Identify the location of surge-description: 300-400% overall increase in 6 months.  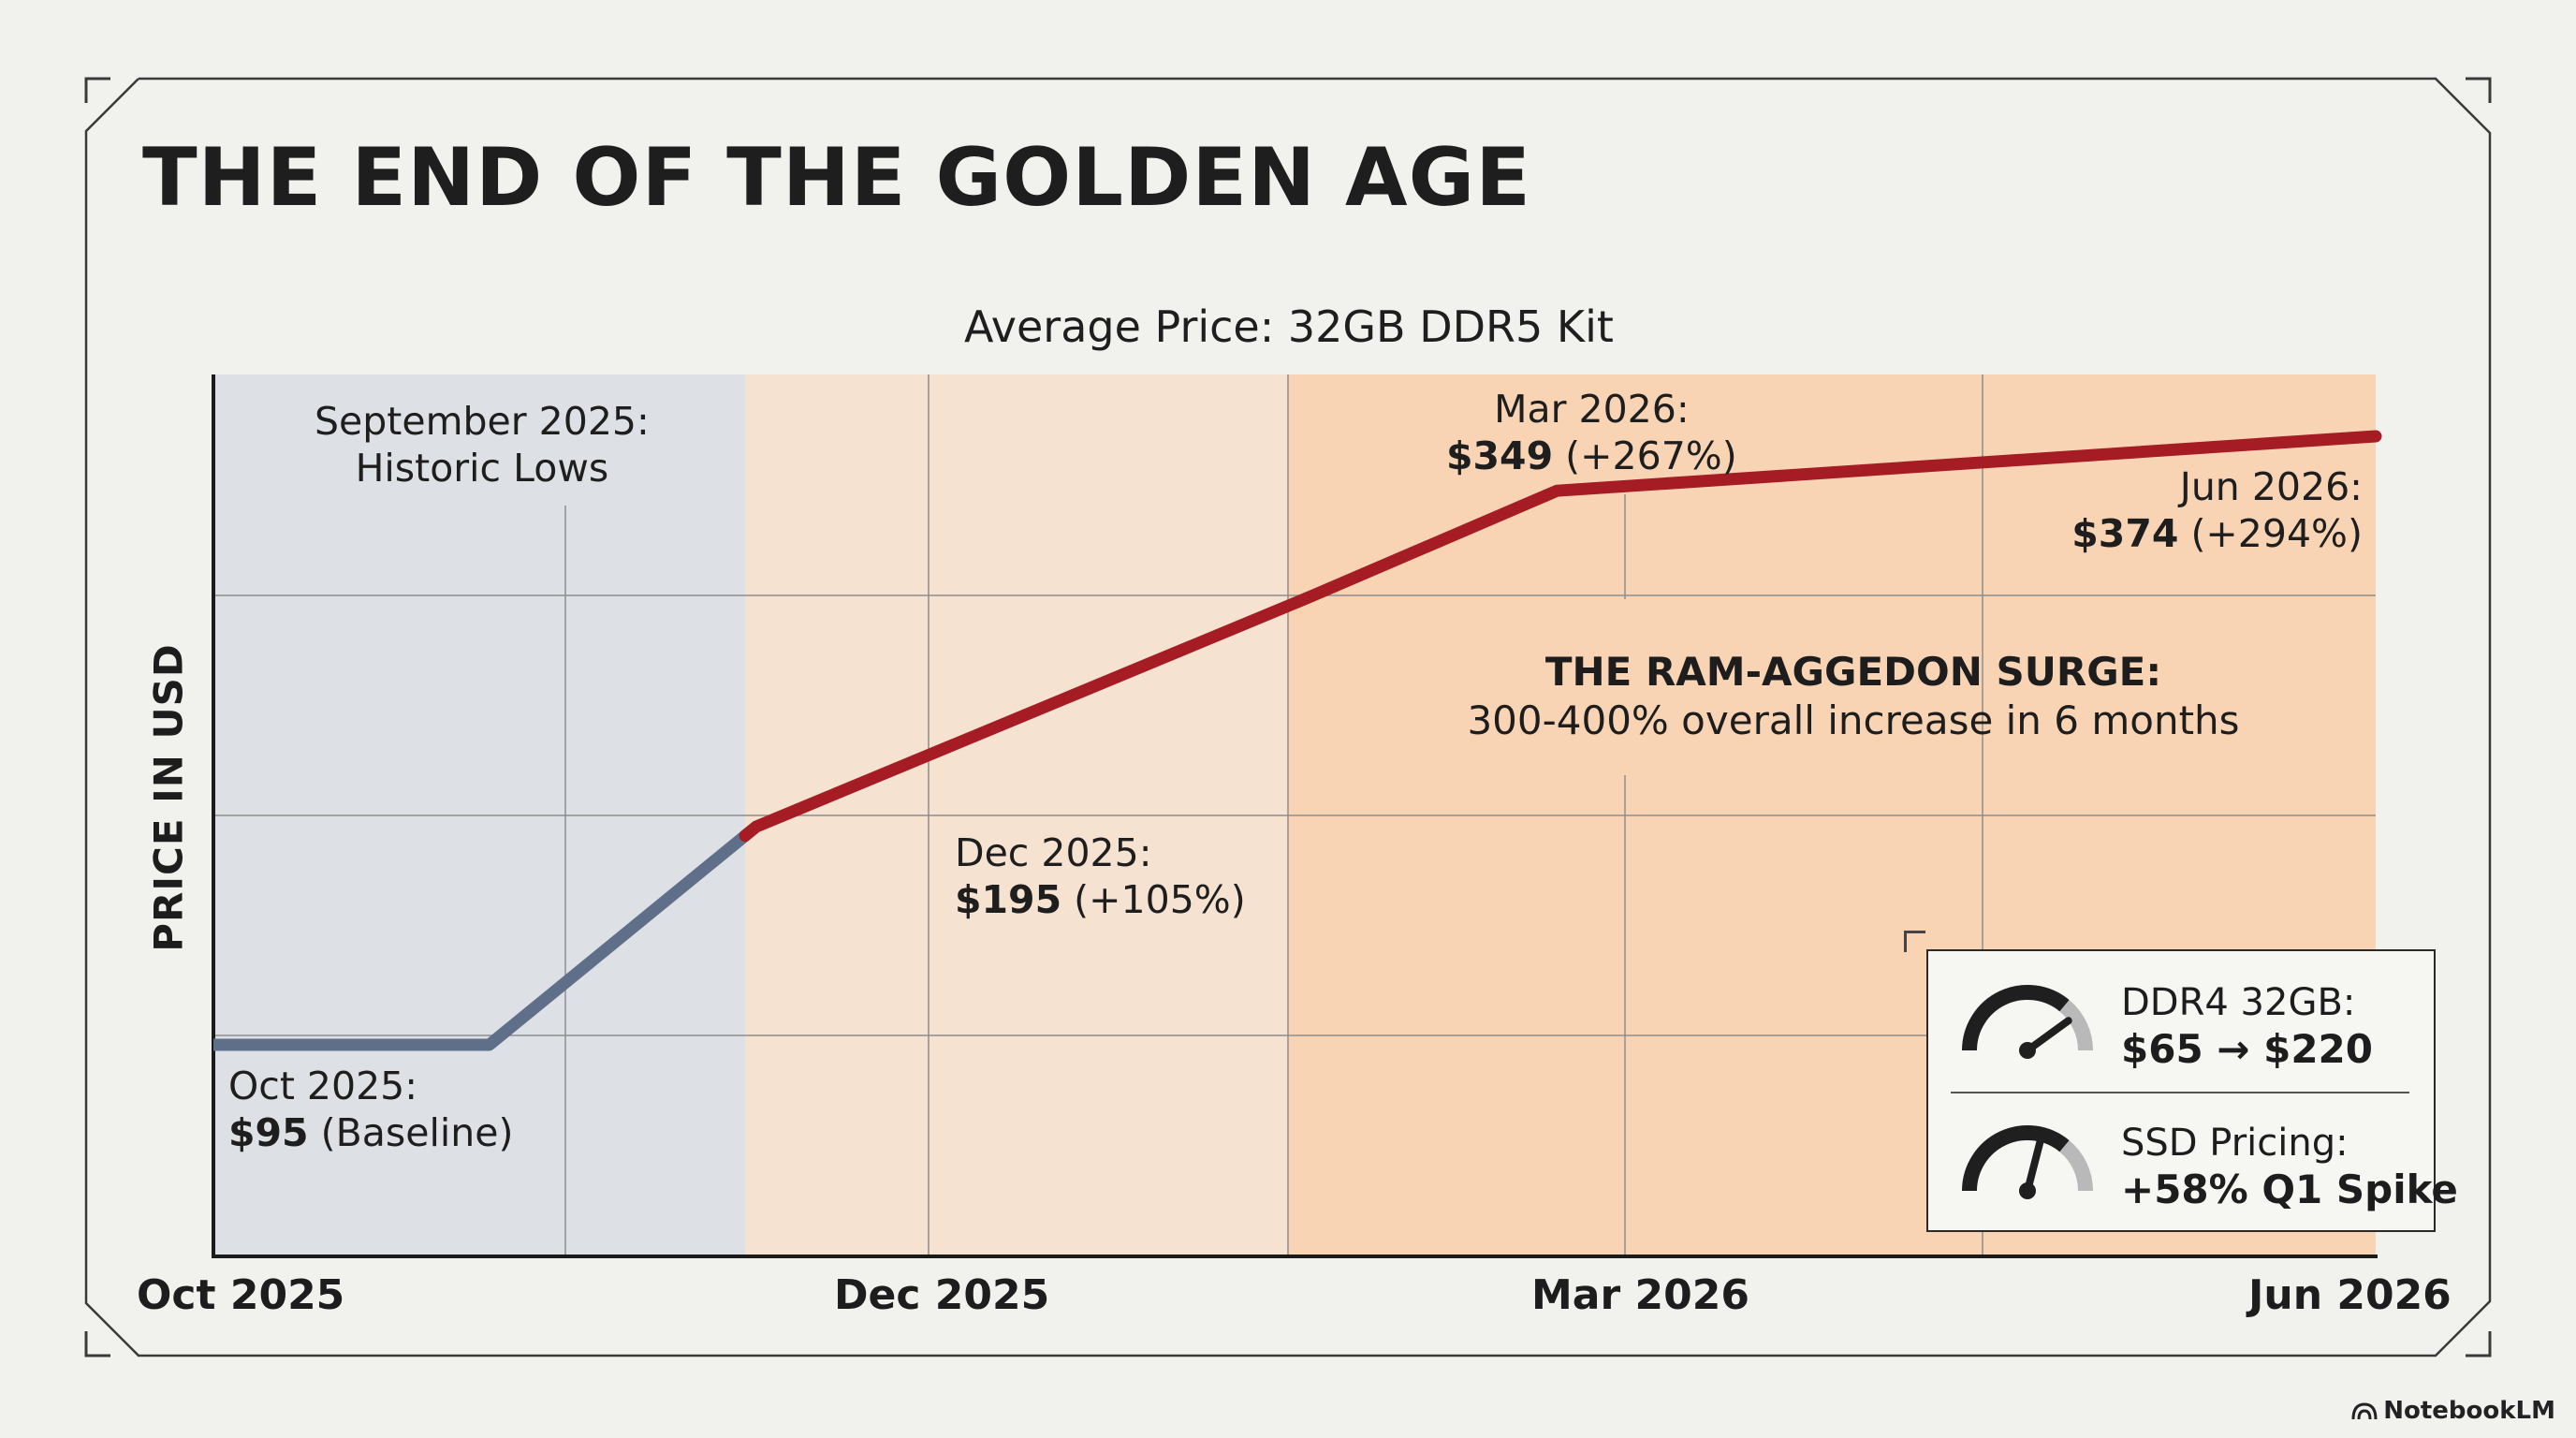
(1853, 720).